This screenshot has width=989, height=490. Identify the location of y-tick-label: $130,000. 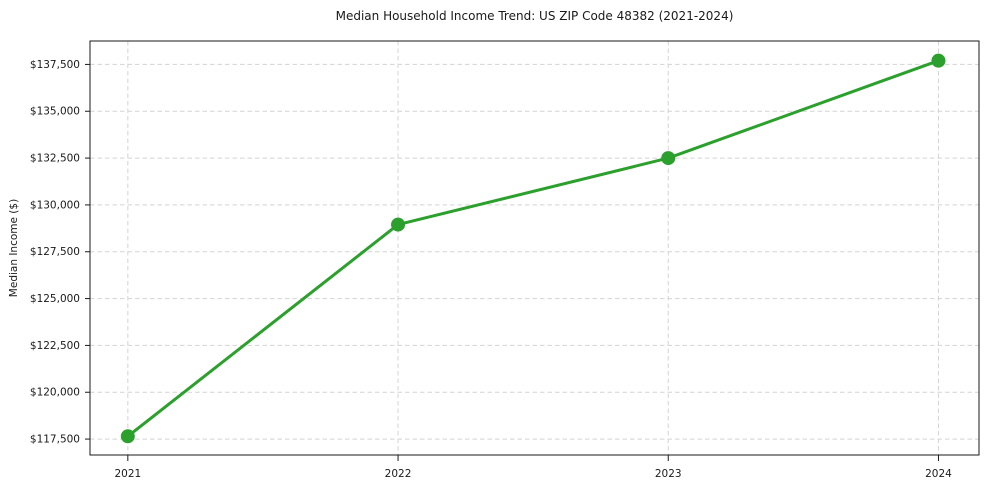
(55, 205).